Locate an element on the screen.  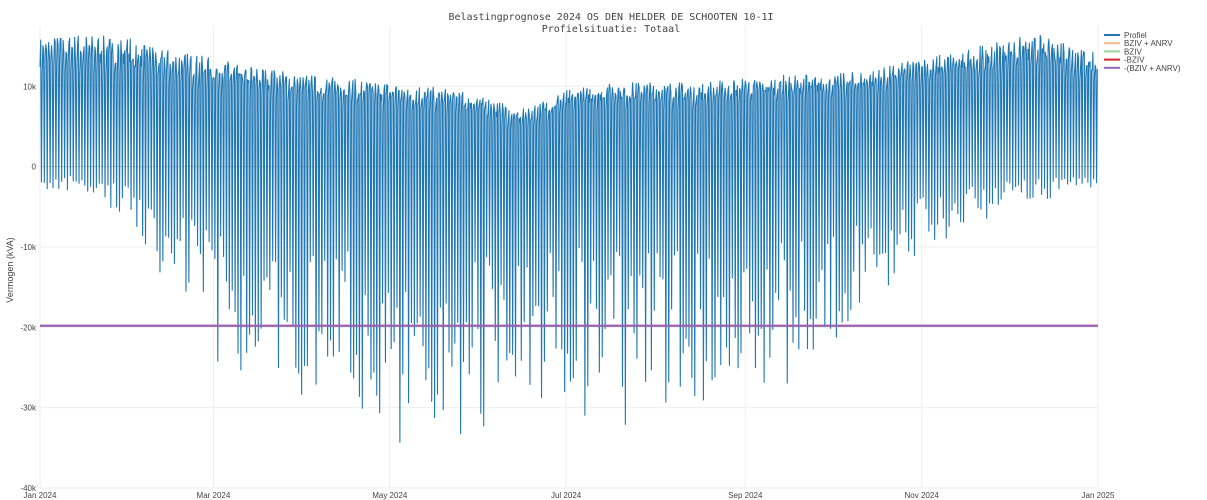
chart-subtitle: Profielsituatie: Totaal is located at coordinates (611, 29).